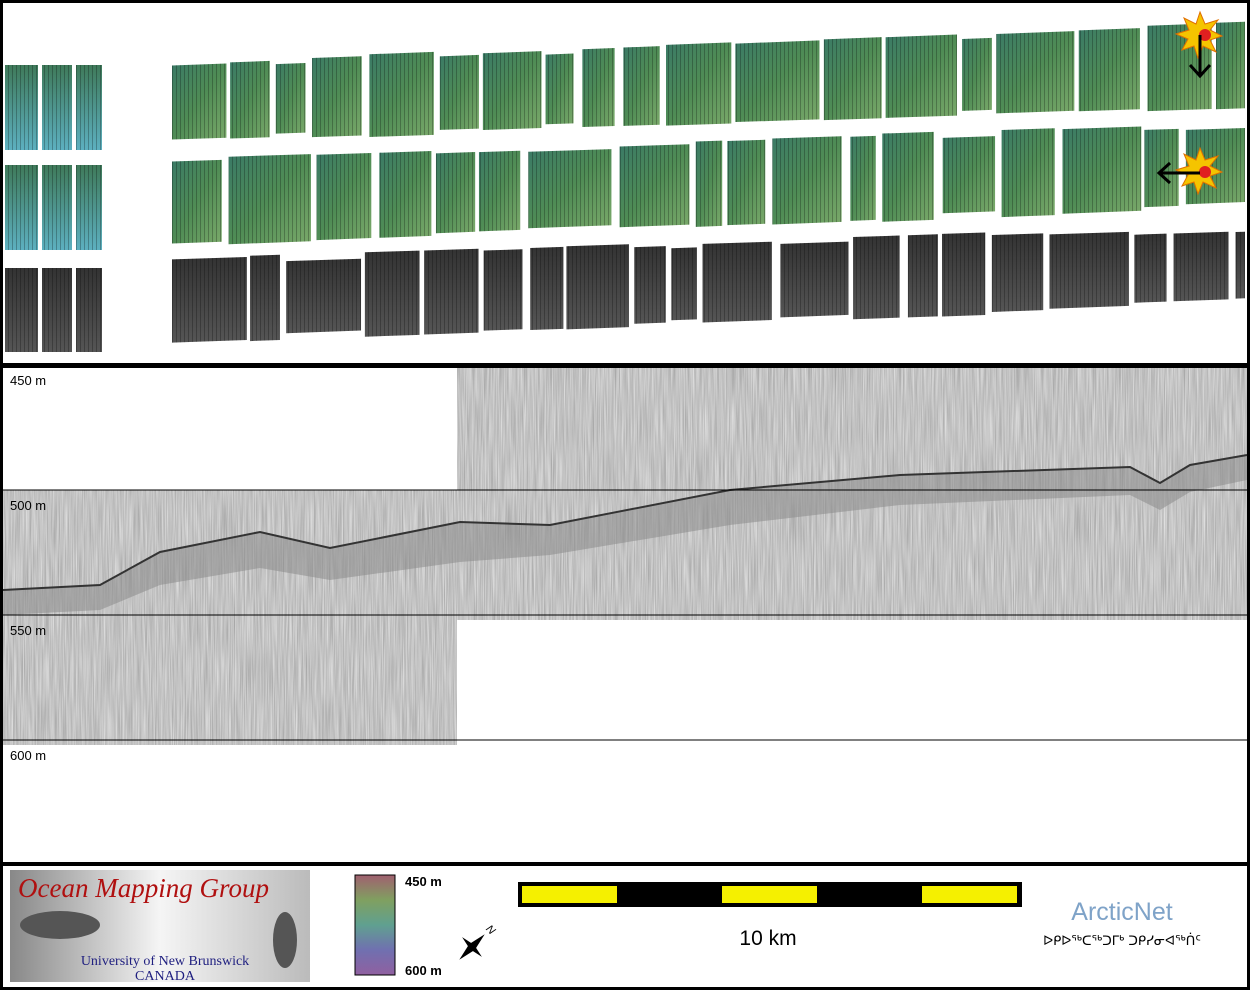 The image size is (1250, 990). What do you see at coordinates (28, 380) in the screenshot?
I see `depth-label: 450 m` at bounding box center [28, 380].